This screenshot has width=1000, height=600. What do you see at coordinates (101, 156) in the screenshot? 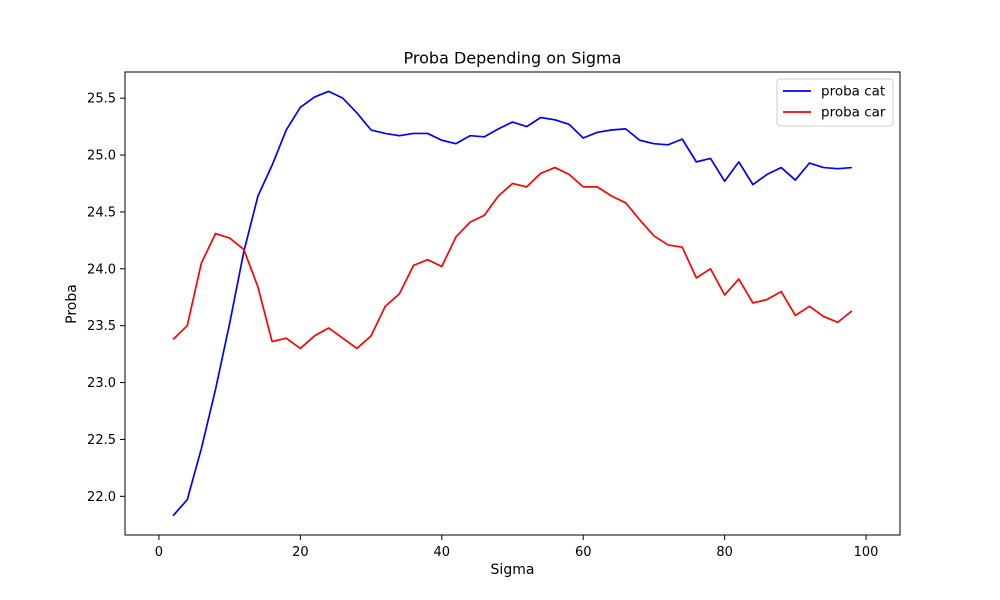
I see `y-tick-label: 25.0` at bounding box center [101, 156].